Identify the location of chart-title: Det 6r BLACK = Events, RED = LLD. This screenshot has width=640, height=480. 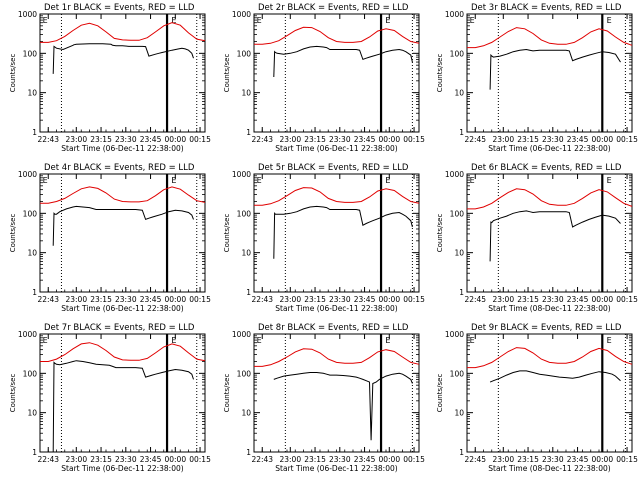
(546, 168).